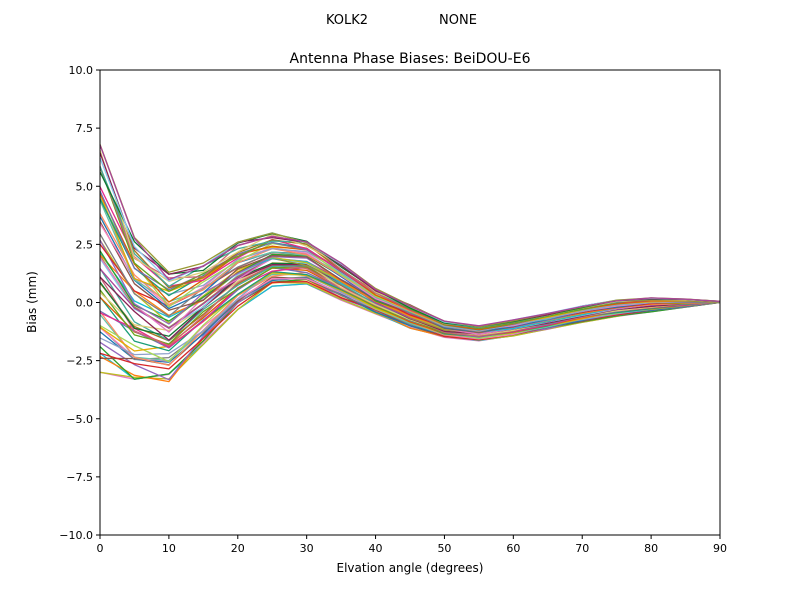 Image resolution: width=800 pixels, height=600 pixels. What do you see at coordinates (651, 548) in the screenshot?
I see `x-tick-label: 80` at bounding box center [651, 548].